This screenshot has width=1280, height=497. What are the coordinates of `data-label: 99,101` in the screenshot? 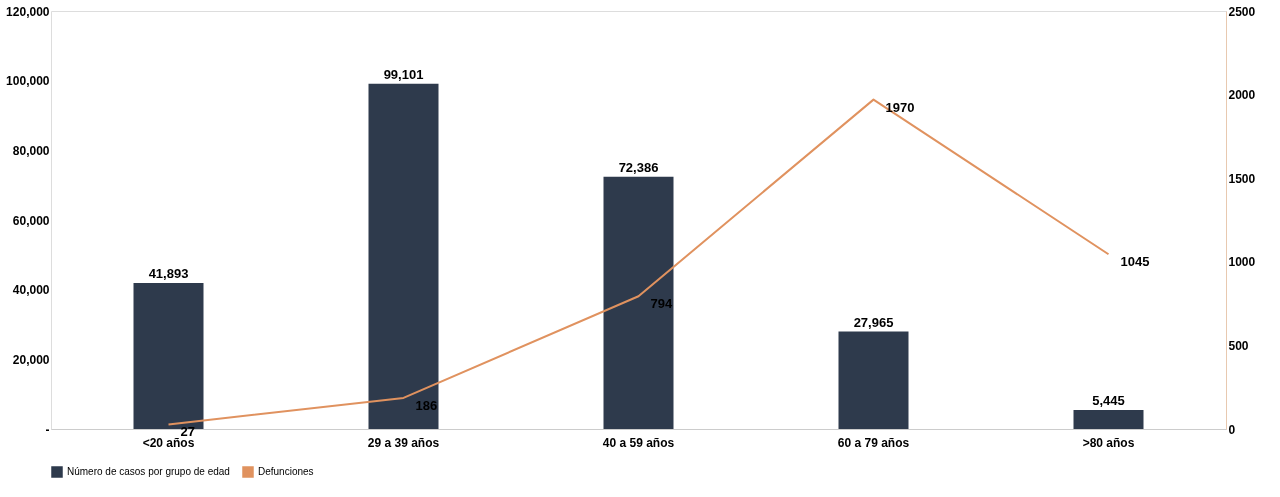 It's located at (403, 74).